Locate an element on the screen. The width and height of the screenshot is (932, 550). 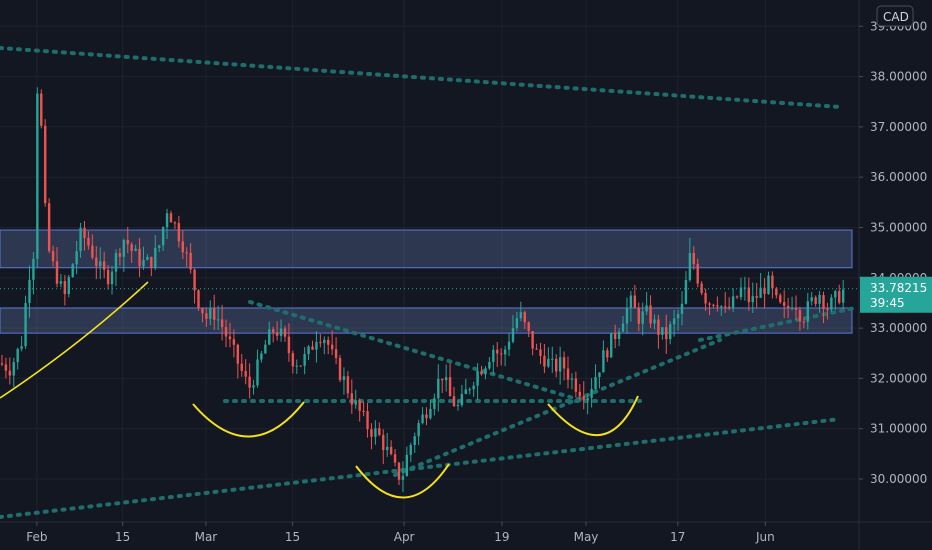
time-axis: Feb 15 Mar 15 Apr 19 May 17 Jun is located at coordinates (466, 532).